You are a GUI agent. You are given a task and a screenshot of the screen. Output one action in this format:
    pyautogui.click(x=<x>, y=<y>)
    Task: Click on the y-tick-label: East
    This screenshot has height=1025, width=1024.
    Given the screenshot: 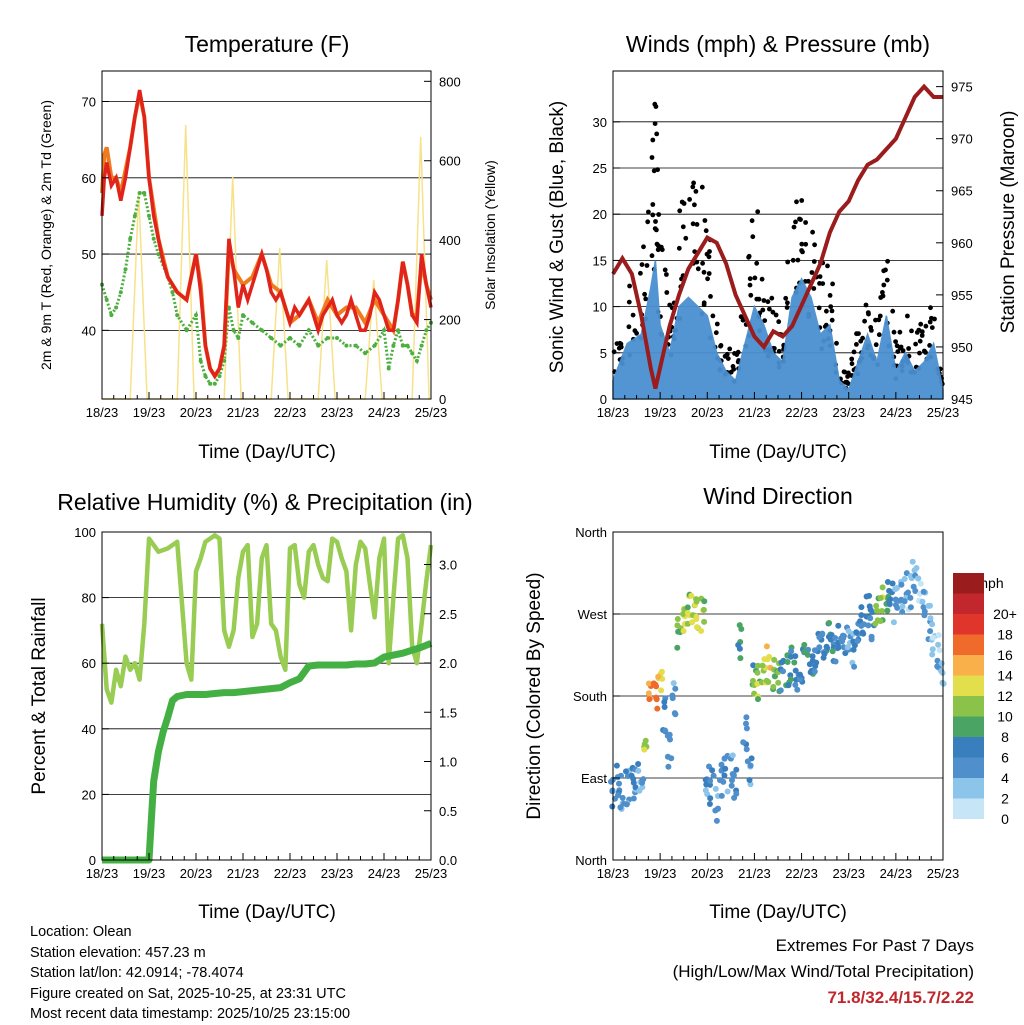 What is the action you would take?
    pyautogui.click(x=594, y=778)
    